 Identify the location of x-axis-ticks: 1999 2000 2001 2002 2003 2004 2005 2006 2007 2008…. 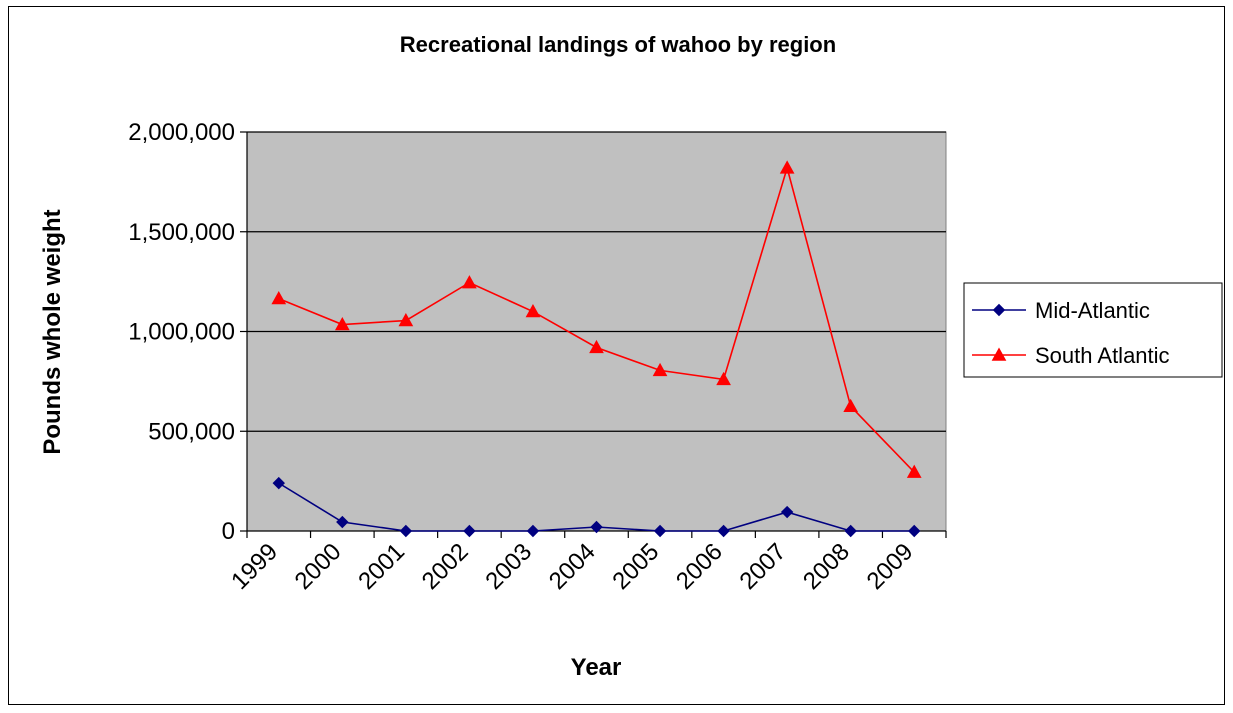
(586, 563).